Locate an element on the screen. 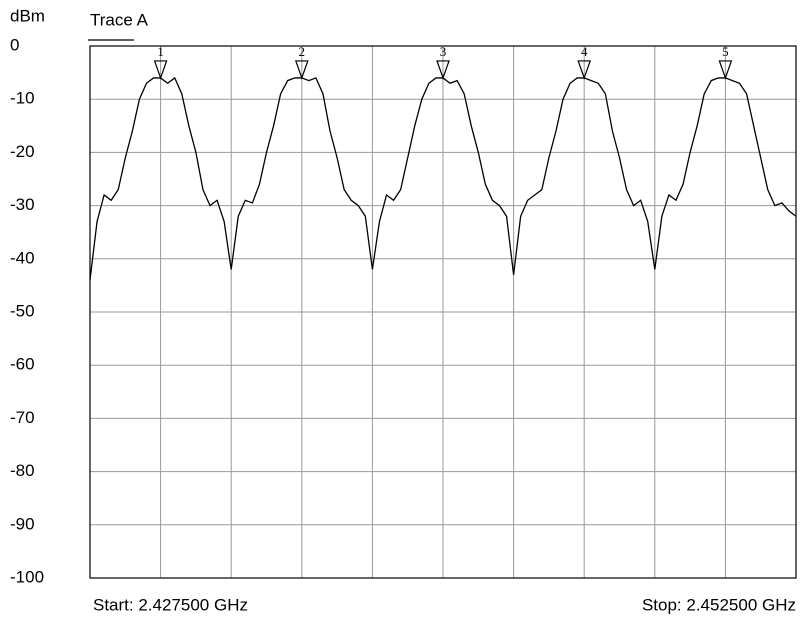  marker-label: 3 is located at coordinates (443, 51).